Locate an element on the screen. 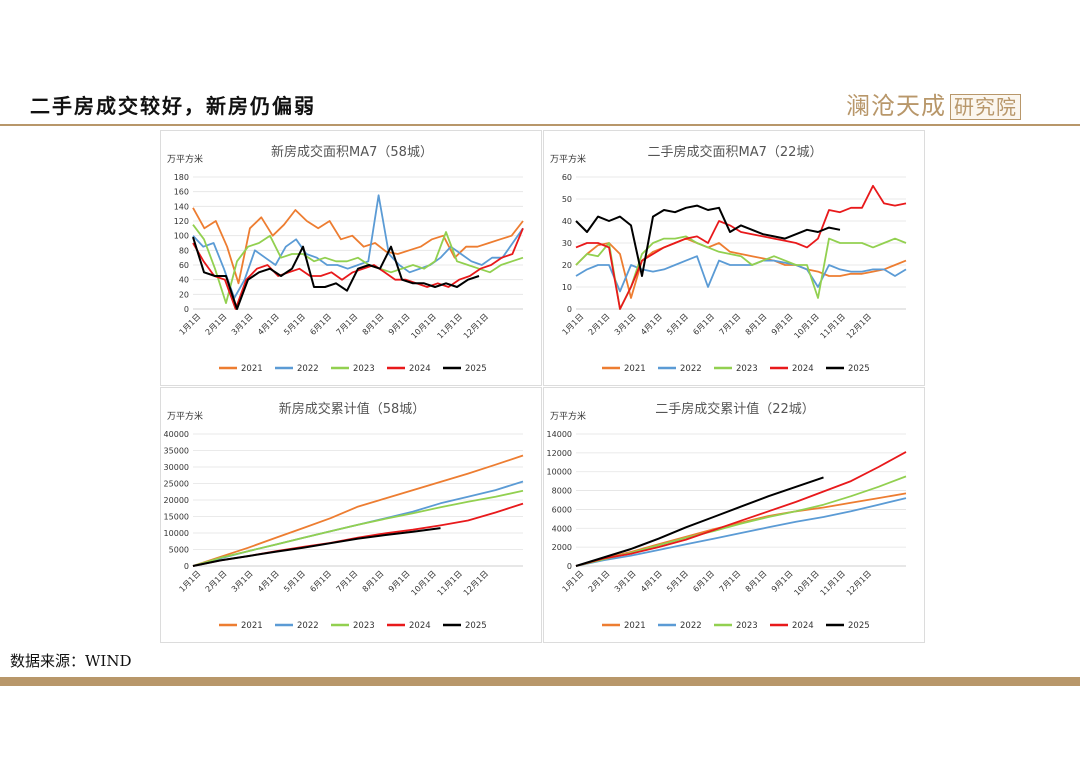 This screenshot has height=764, width=1080. y-tick-label: 2000 is located at coordinates (562, 547).